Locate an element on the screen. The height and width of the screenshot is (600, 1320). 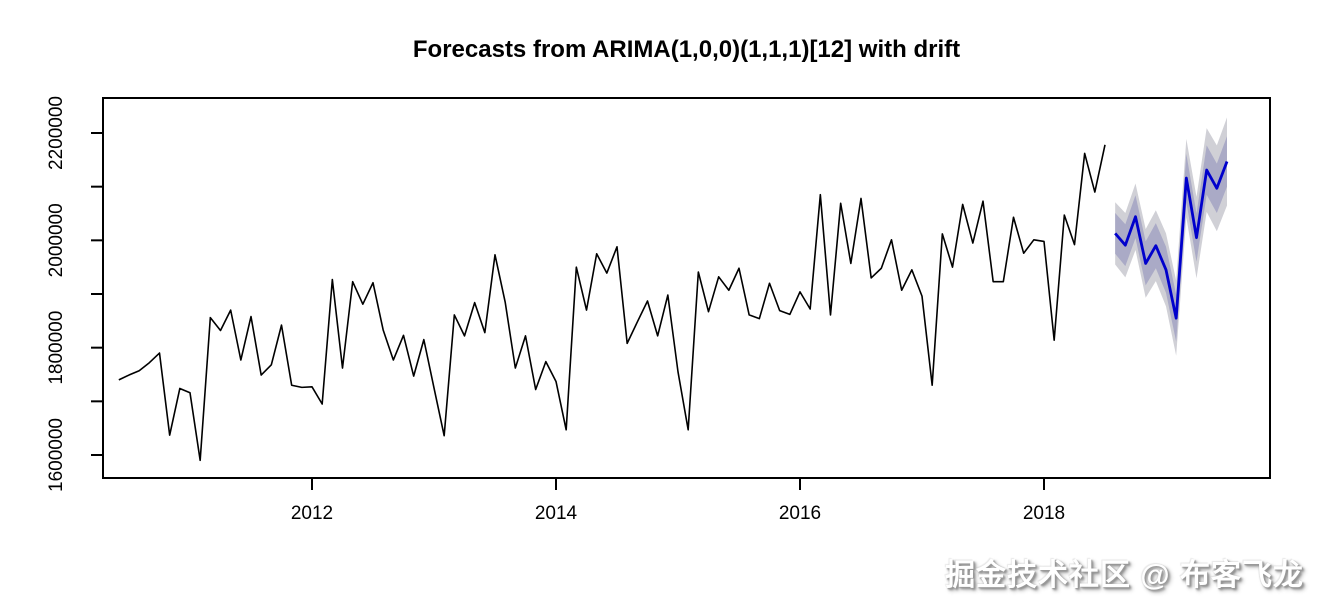
y-tick-label: 2200000 is located at coordinates (56, 133).